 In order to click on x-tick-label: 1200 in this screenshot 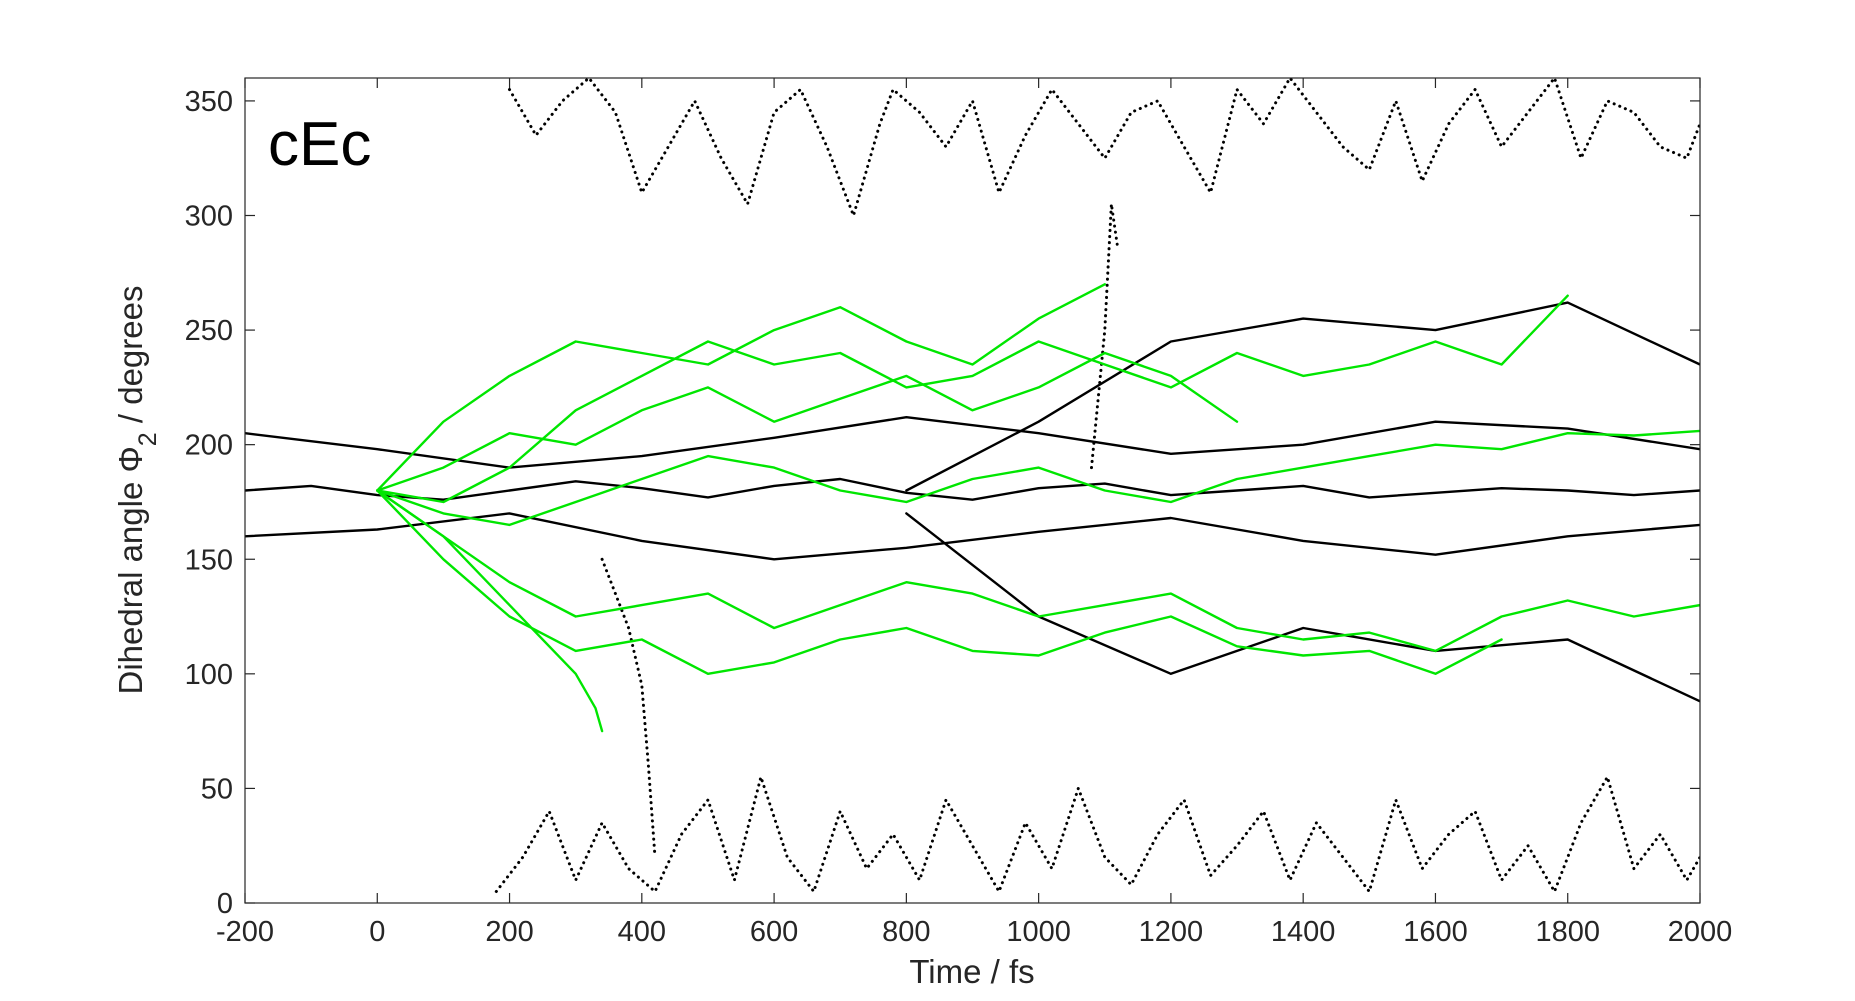, I will do `click(1171, 932)`.